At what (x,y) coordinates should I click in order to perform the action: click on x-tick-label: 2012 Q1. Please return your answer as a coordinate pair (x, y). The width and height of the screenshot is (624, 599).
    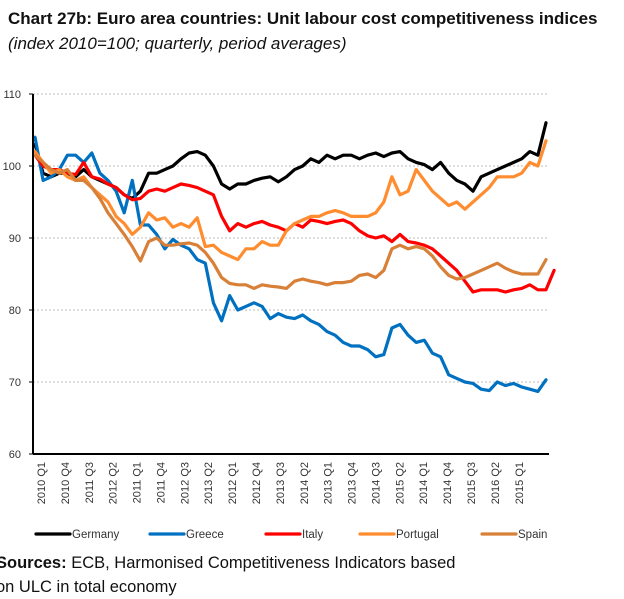
    Looking at the image, I should click on (233, 483).